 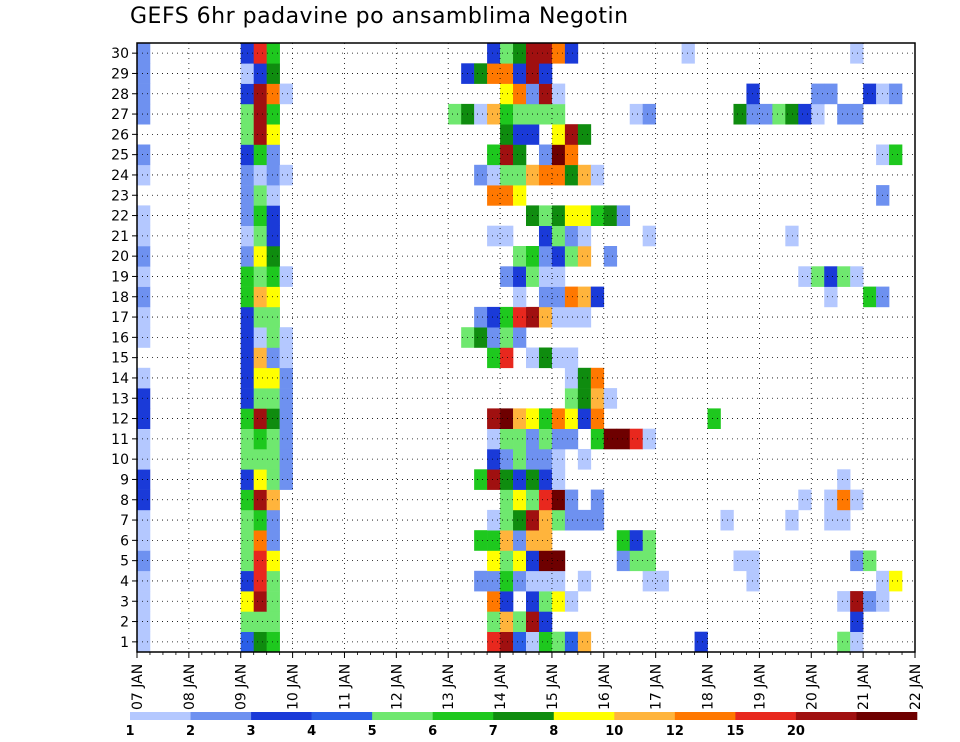 I want to click on y-tick-label: 21, so click(x=120, y=237).